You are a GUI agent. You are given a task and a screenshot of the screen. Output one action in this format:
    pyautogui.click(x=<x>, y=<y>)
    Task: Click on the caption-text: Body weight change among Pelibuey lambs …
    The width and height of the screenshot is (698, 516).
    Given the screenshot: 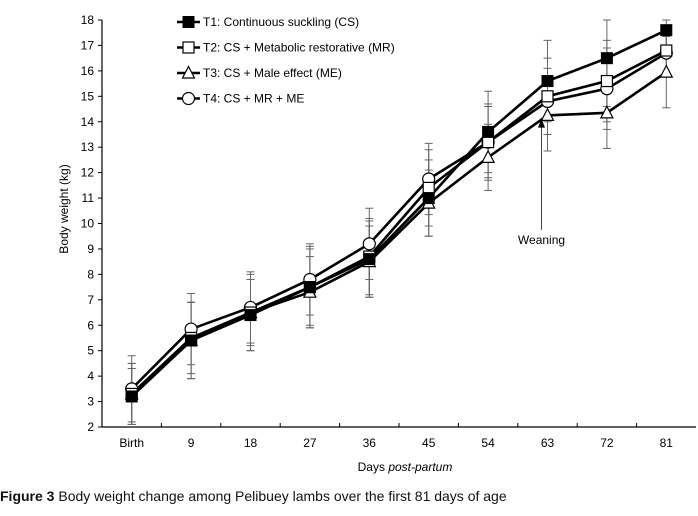 What is the action you would take?
    pyautogui.click(x=280, y=496)
    